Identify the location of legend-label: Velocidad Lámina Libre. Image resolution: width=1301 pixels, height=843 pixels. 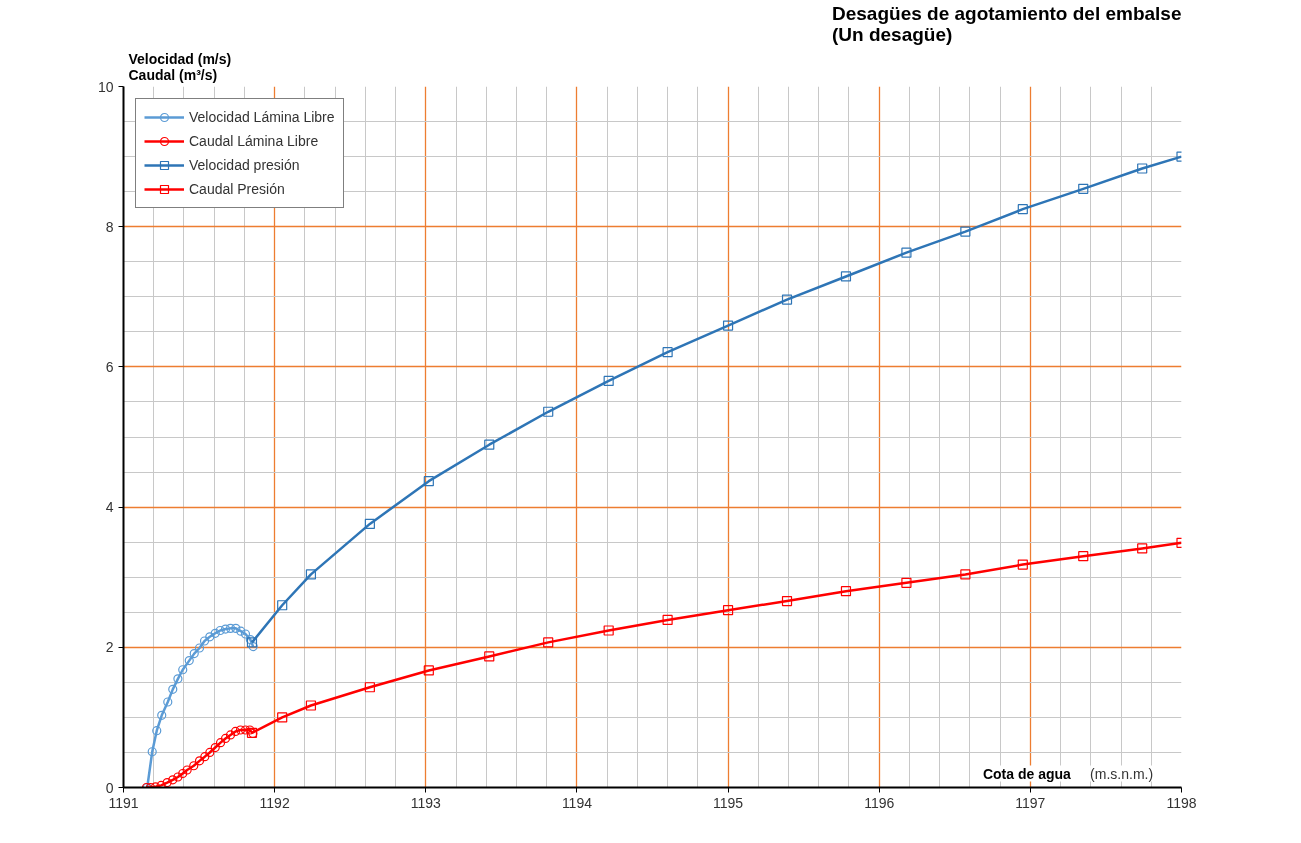
(262, 117).